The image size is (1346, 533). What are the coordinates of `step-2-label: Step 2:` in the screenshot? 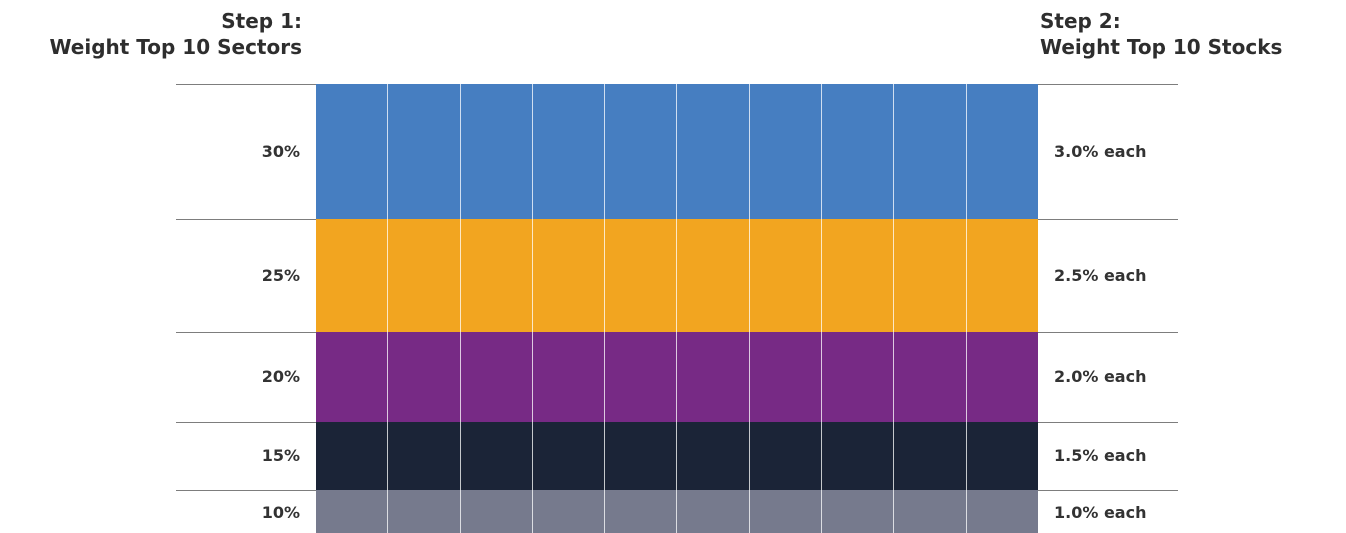 It's located at (1080, 21).